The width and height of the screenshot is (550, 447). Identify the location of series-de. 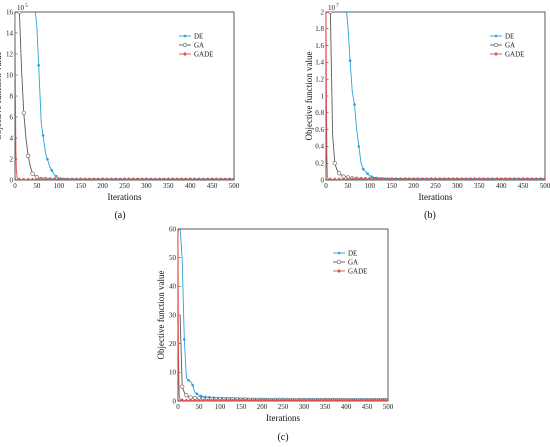
(134, 96).